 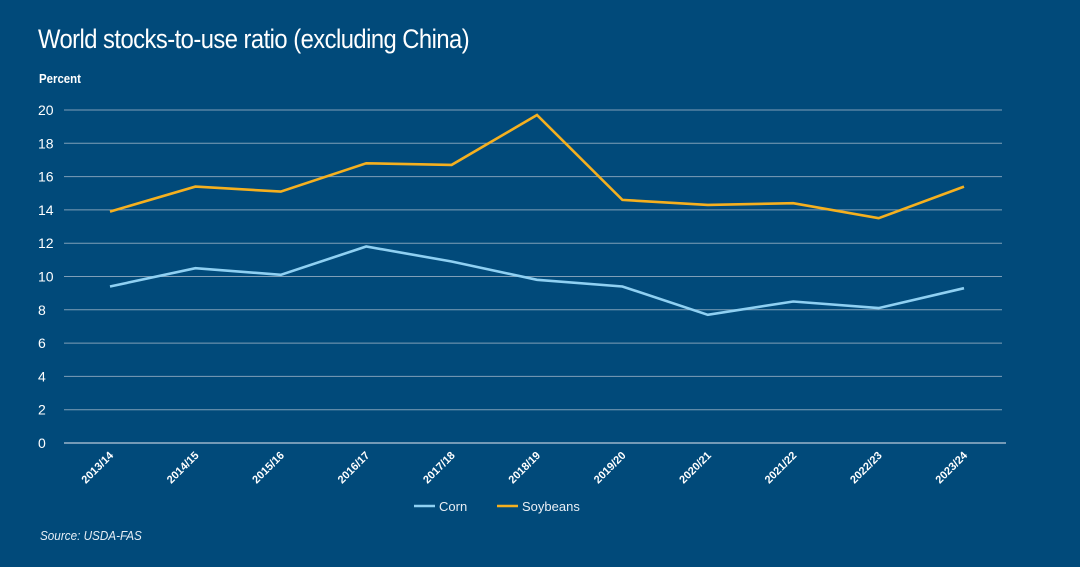 What do you see at coordinates (537, 281) in the screenshot?
I see `series-line-corn` at bounding box center [537, 281].